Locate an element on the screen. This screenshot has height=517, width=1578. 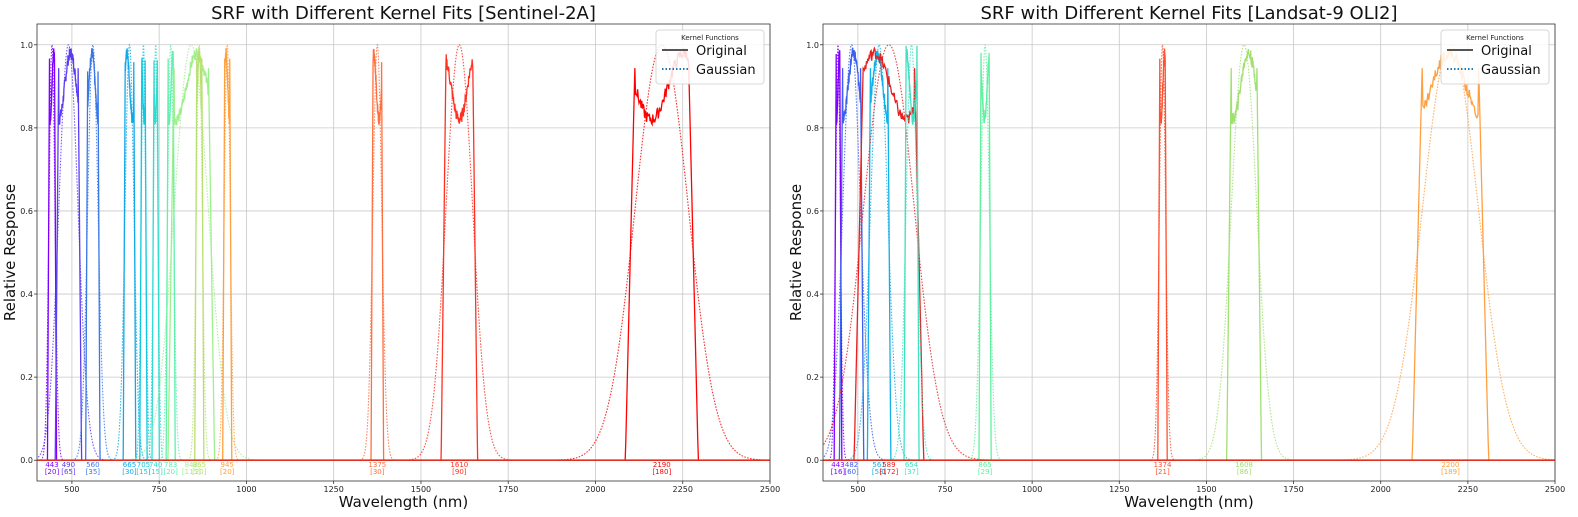
band-fwhm-label: [37] is located at coordinates (911, 472).